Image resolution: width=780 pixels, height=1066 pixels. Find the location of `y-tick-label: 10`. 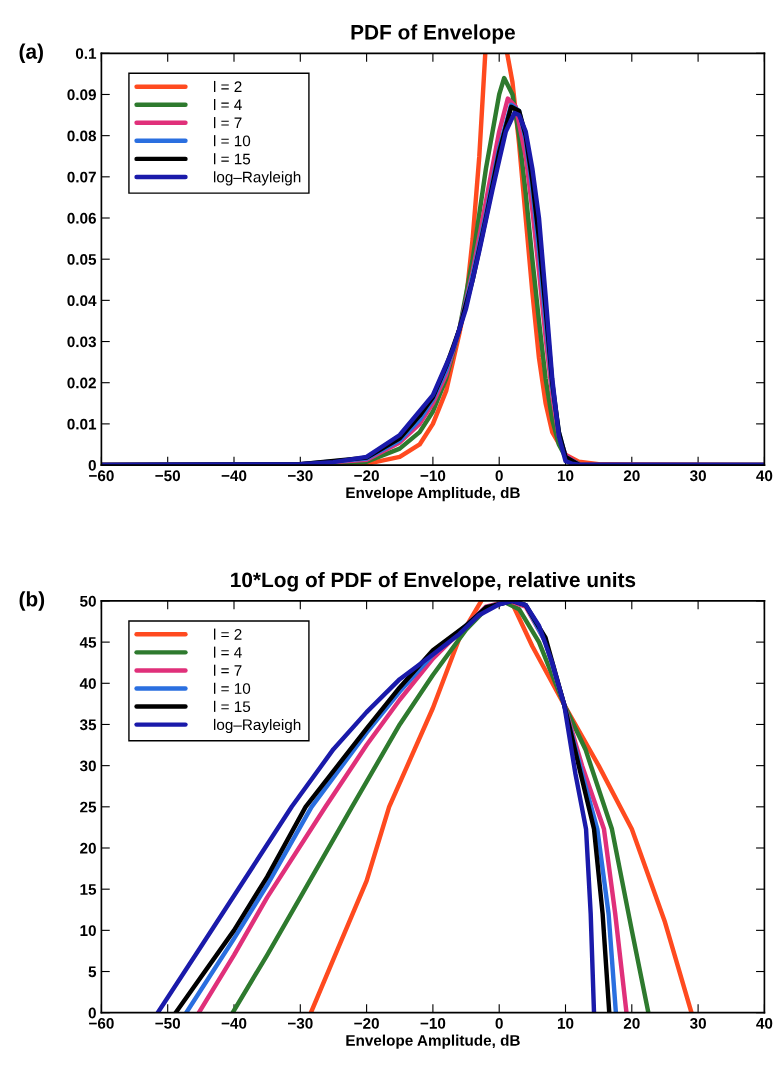

y-tick-label: 10 is located at coordinates (88, 931).